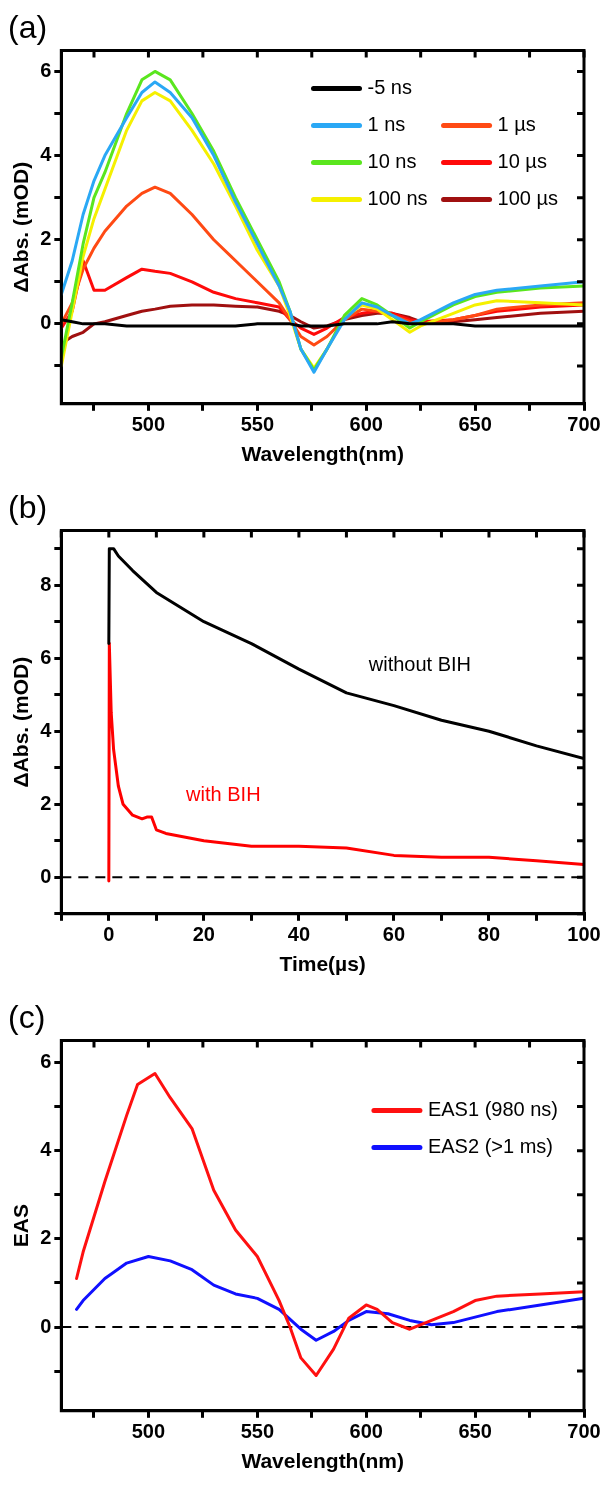 This screenshot has height=1487, width=610. What do you see at coordinates (322, 964) in the screenshot?
I see `x-axis-title: Time(µs)` at bounding box center [322, 964].